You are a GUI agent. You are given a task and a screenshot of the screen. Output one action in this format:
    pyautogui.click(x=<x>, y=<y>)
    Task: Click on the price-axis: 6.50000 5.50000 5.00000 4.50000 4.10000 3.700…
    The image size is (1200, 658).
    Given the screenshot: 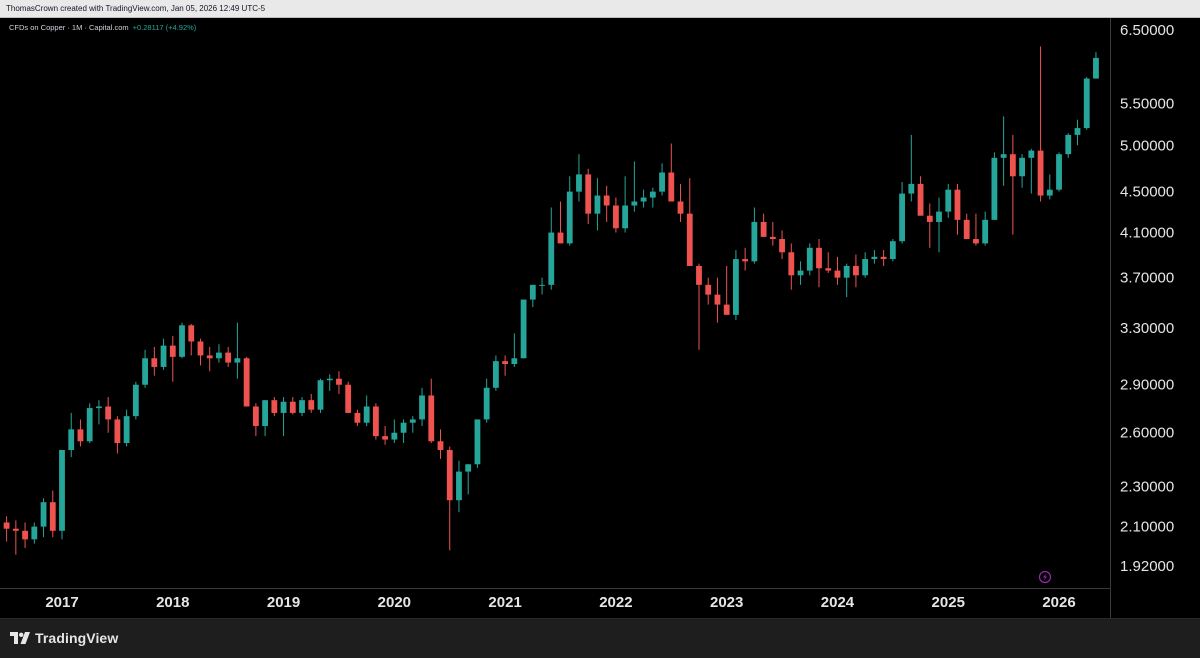 What is the action you would take?
    pyautogui.click(x=1147, y=298)
    